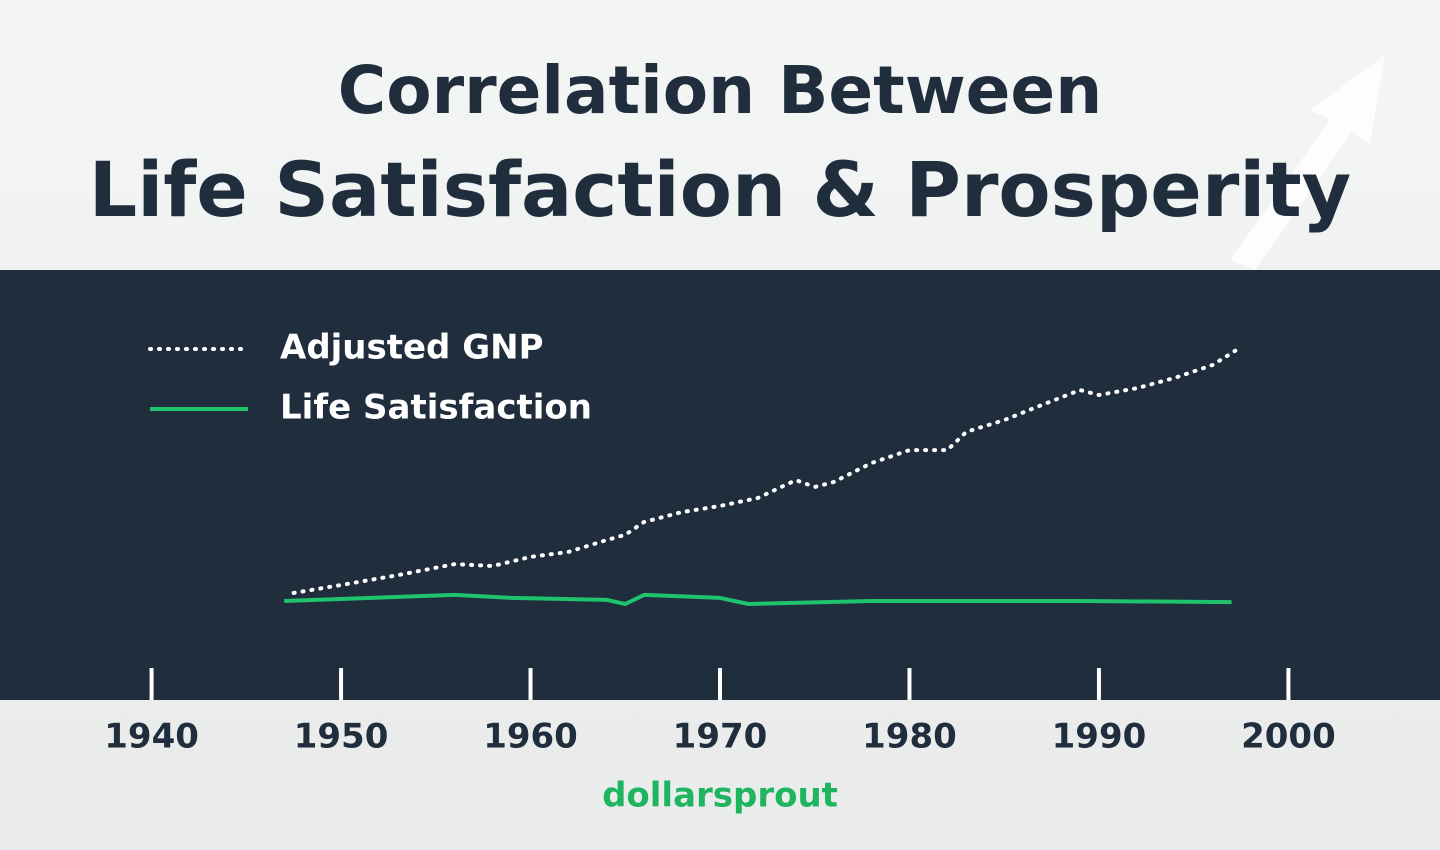 This screenshot has width=1440, height=850. I want to click on data-line, so click(758, 599).